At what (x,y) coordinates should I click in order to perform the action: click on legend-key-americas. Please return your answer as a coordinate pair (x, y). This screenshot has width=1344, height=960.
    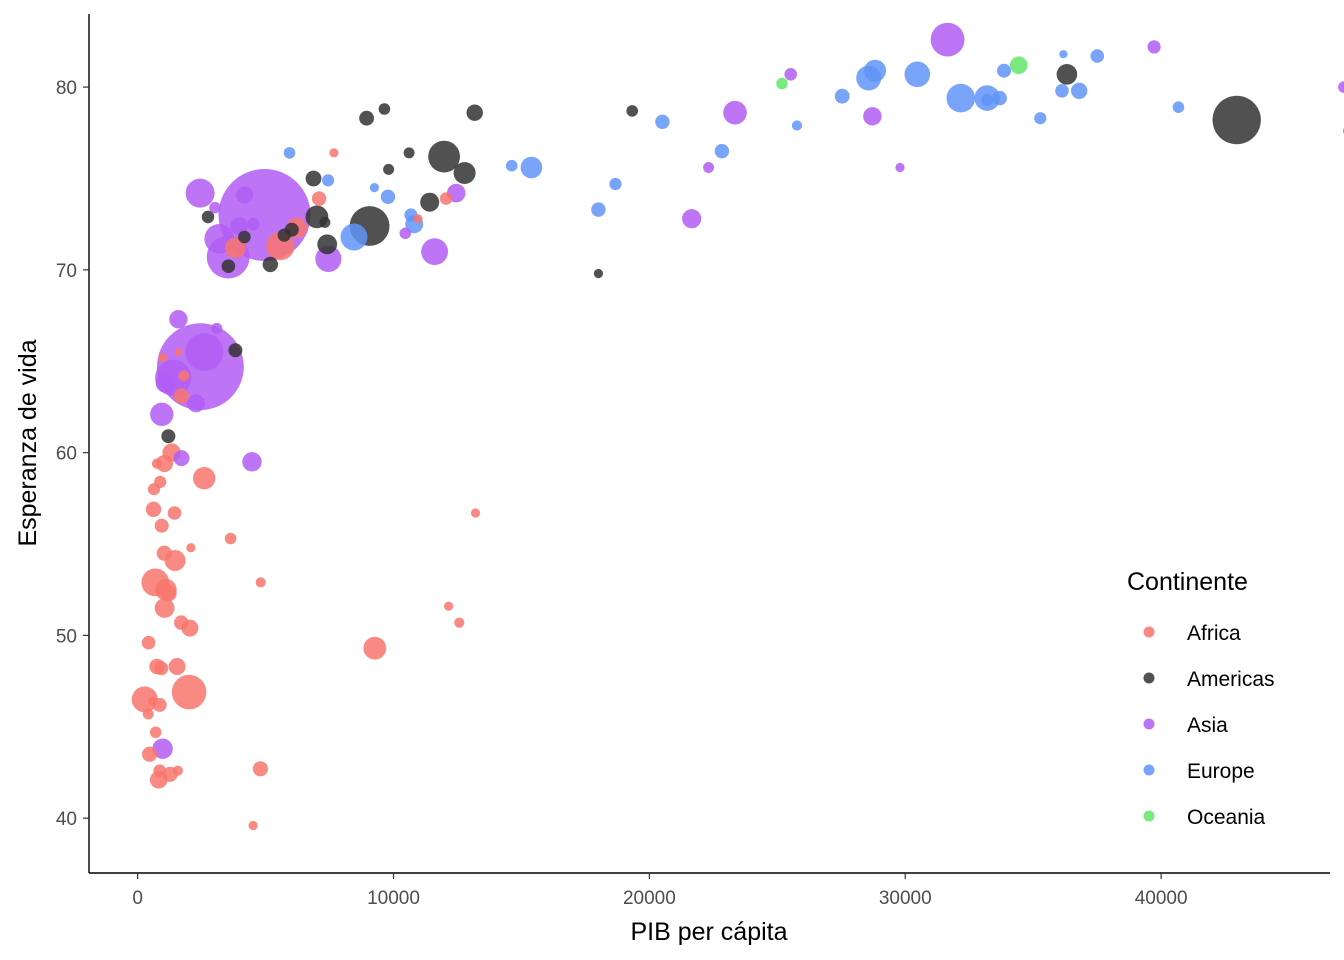
    Looking at the image, I should click on (1149, 678).